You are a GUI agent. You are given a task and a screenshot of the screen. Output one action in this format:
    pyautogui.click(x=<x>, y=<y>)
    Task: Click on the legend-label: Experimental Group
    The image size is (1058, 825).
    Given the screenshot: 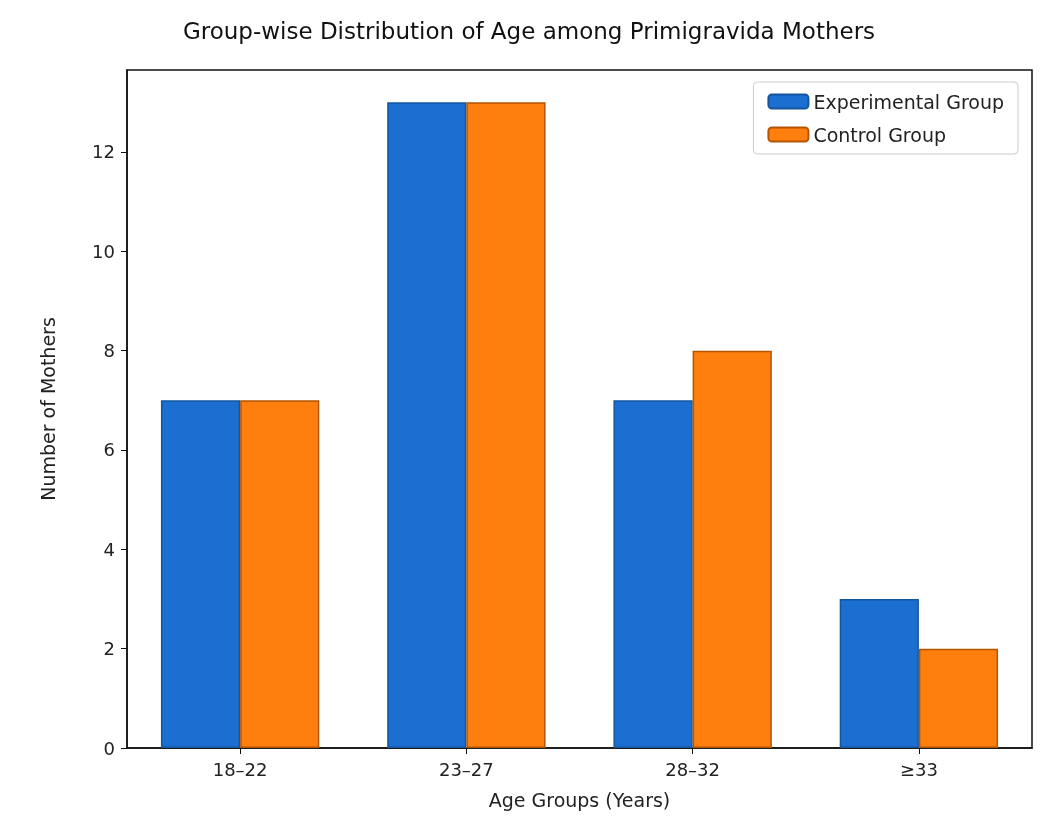 What is the action you would take?
    pyautogui.click(x=909, y=101)
    